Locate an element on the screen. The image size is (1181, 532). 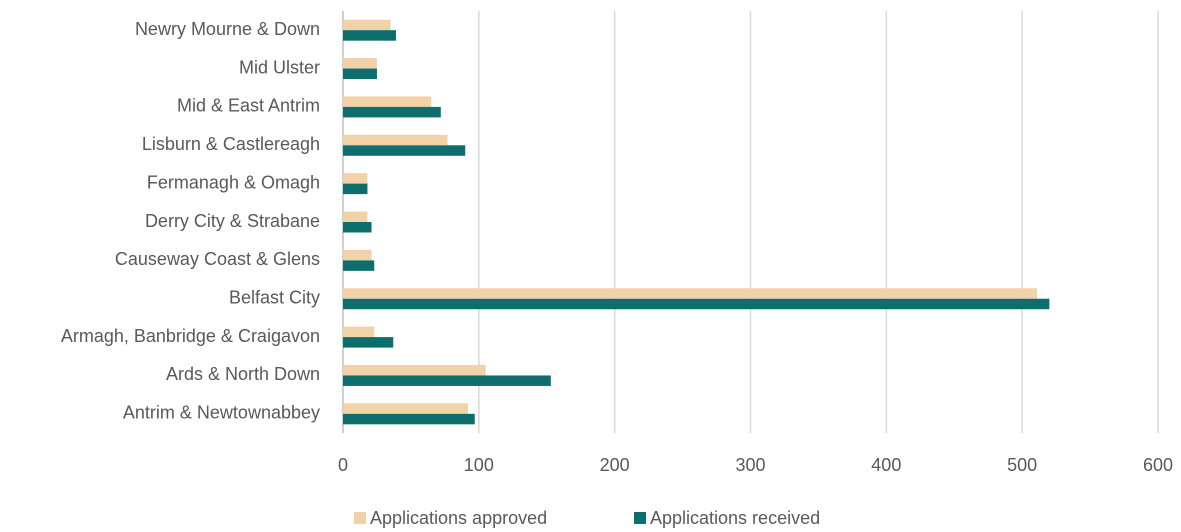
y-tick-label: Ards & North Down is located at coordinates (243, 374).